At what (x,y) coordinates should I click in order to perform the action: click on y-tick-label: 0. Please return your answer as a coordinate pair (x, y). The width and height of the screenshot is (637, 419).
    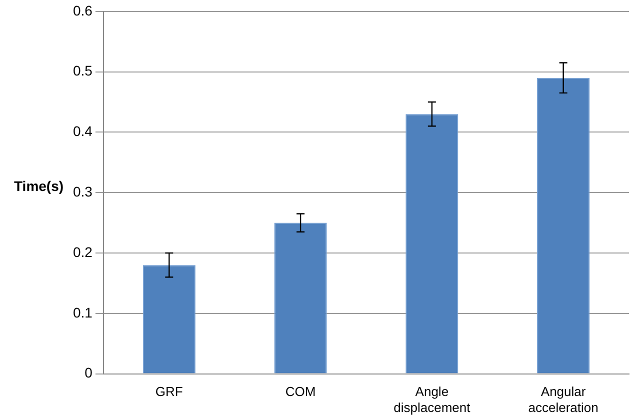
    Looking at the image, I should click on (88, 372).